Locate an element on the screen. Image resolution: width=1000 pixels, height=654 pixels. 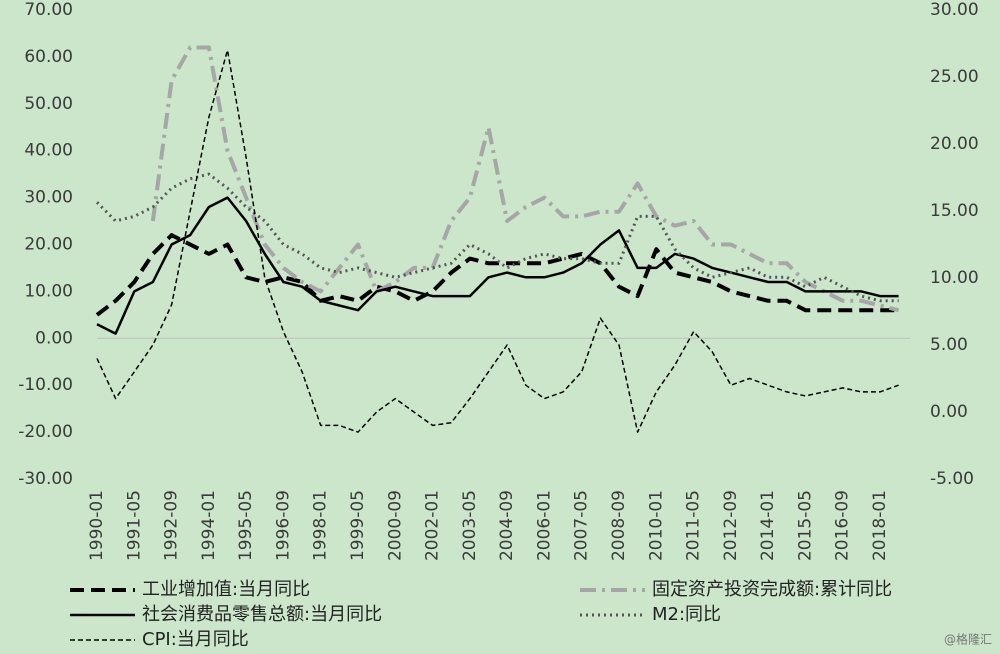
legend-label: 工业增加值:当月同比 is located at coordinates (226, 589).